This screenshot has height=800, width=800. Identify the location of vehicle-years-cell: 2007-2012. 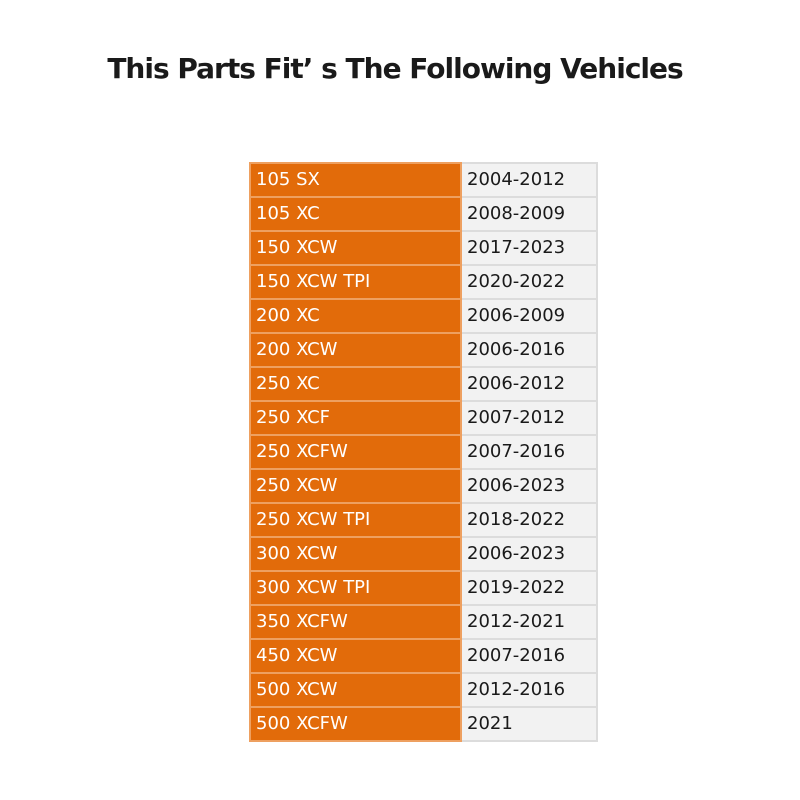
(529, 418).